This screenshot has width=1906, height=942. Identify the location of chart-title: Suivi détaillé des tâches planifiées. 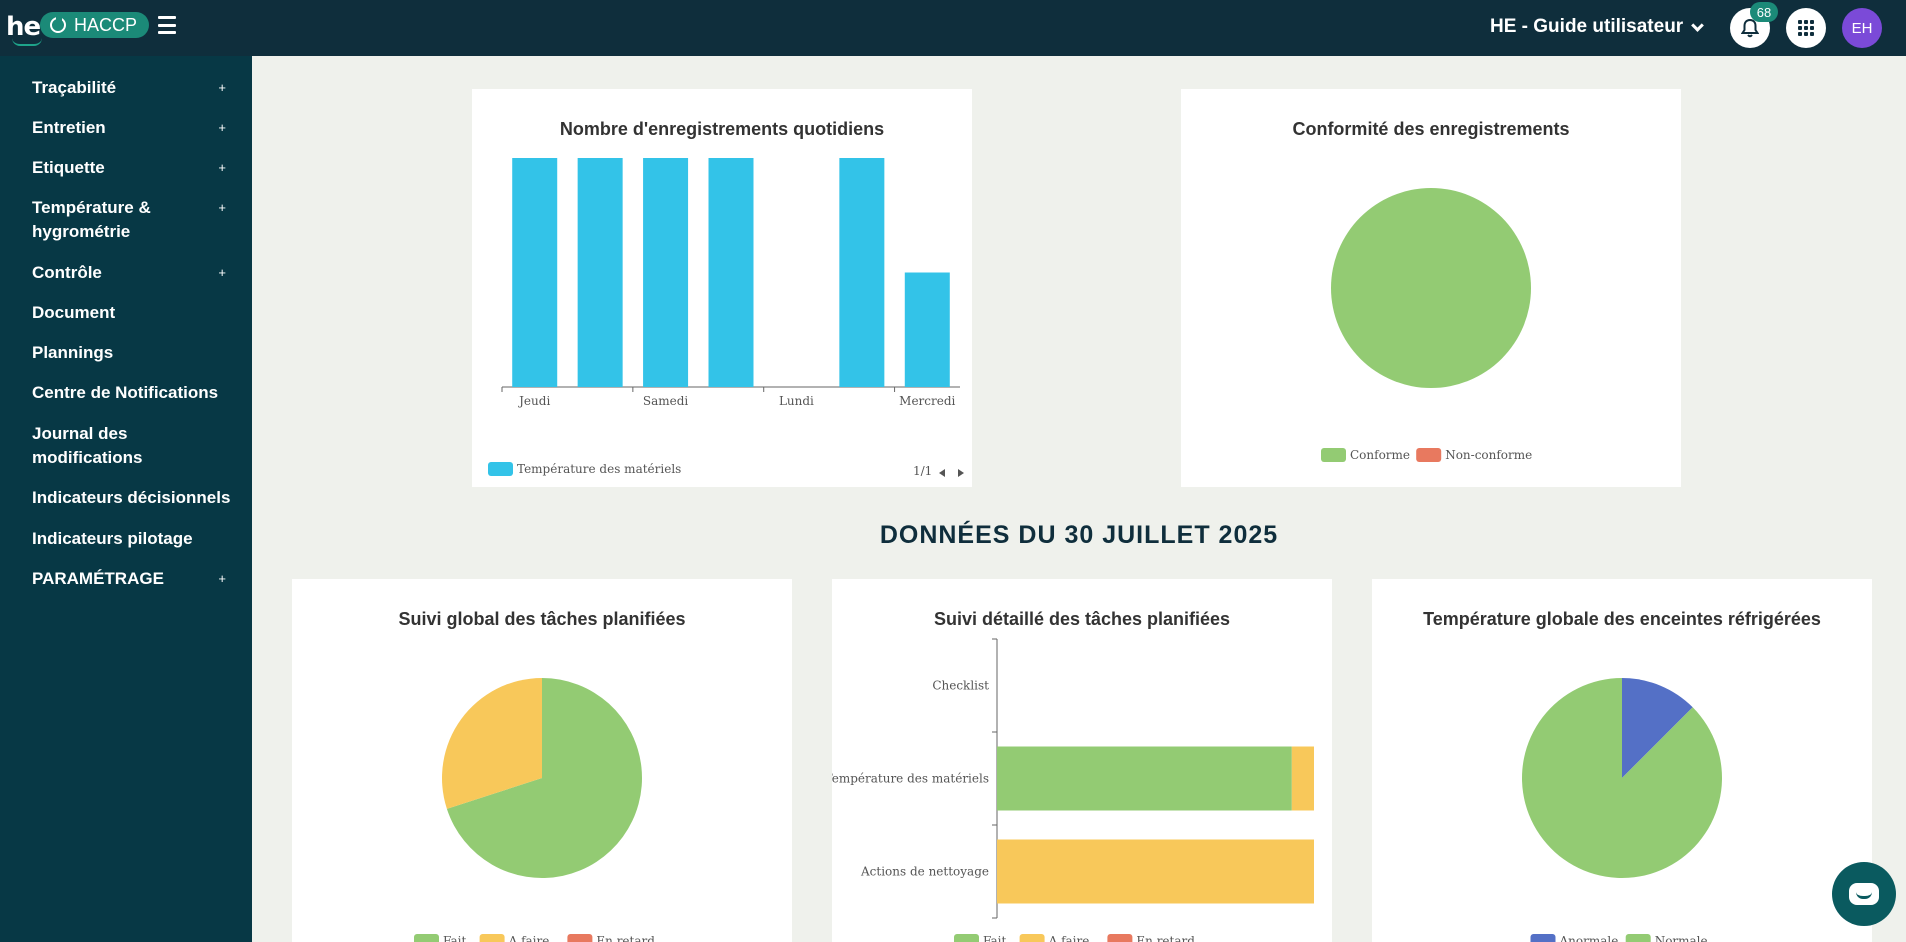
(1082, 619).